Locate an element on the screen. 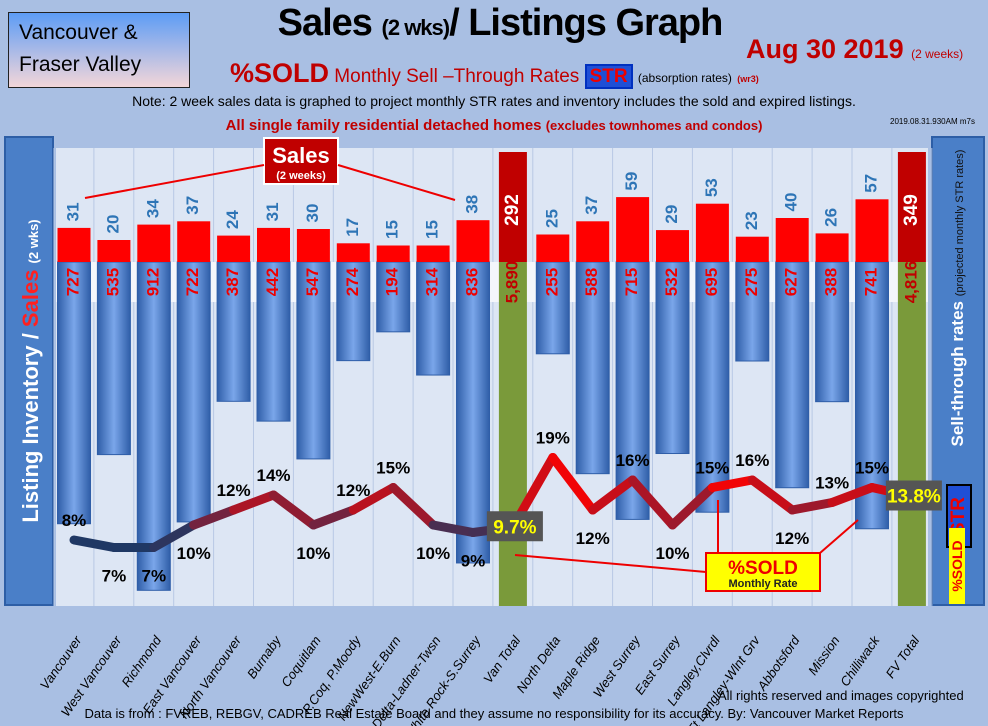 This screenshot has height=726, width=988. sales-arrow-left is located at coordinates (174, 181).